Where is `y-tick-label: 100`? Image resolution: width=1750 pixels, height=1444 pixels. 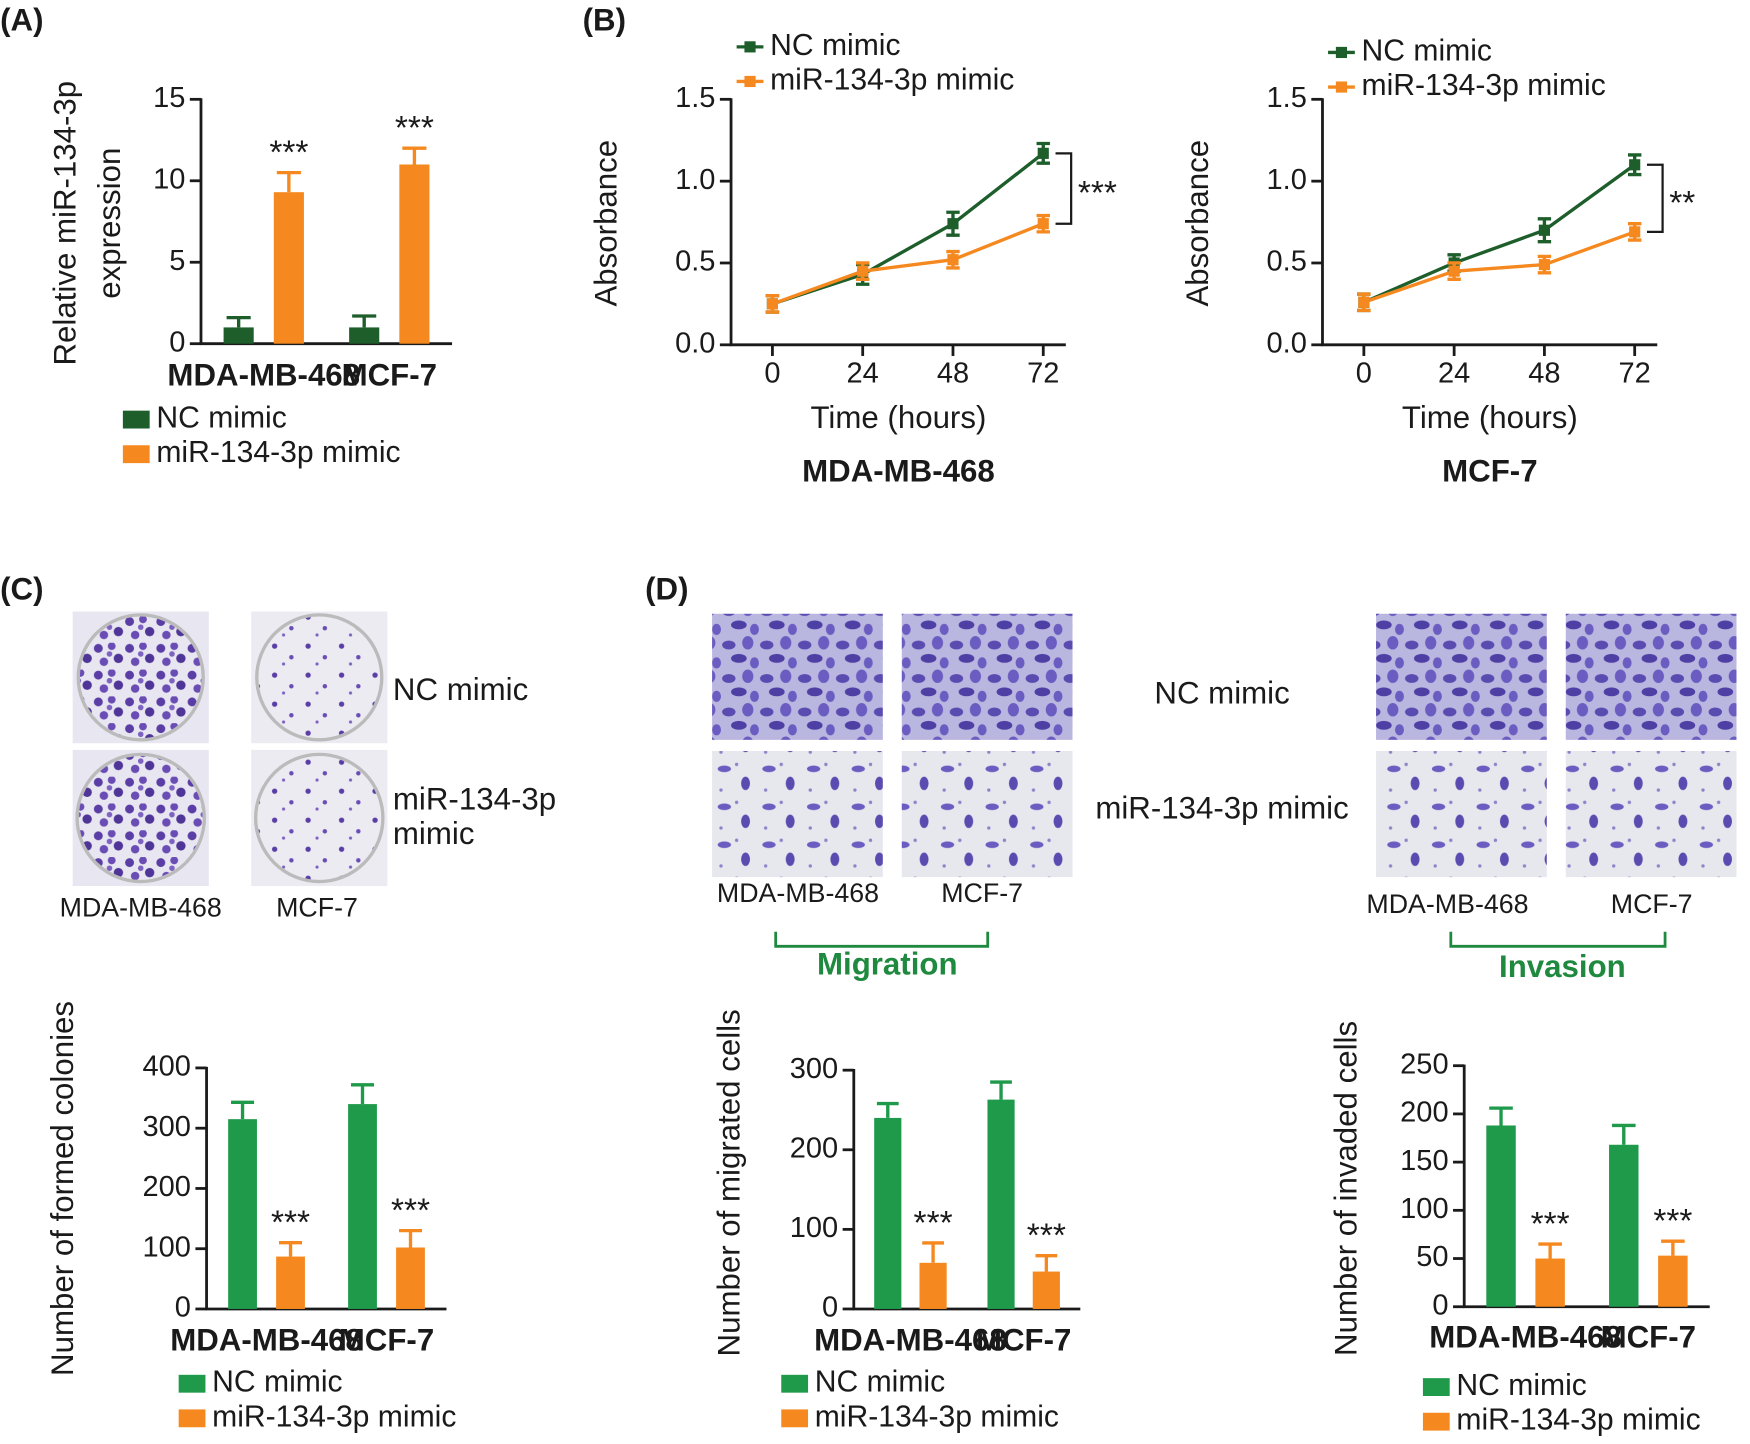 y-tick-label: 100 is located at coordinates (1424, 1209).